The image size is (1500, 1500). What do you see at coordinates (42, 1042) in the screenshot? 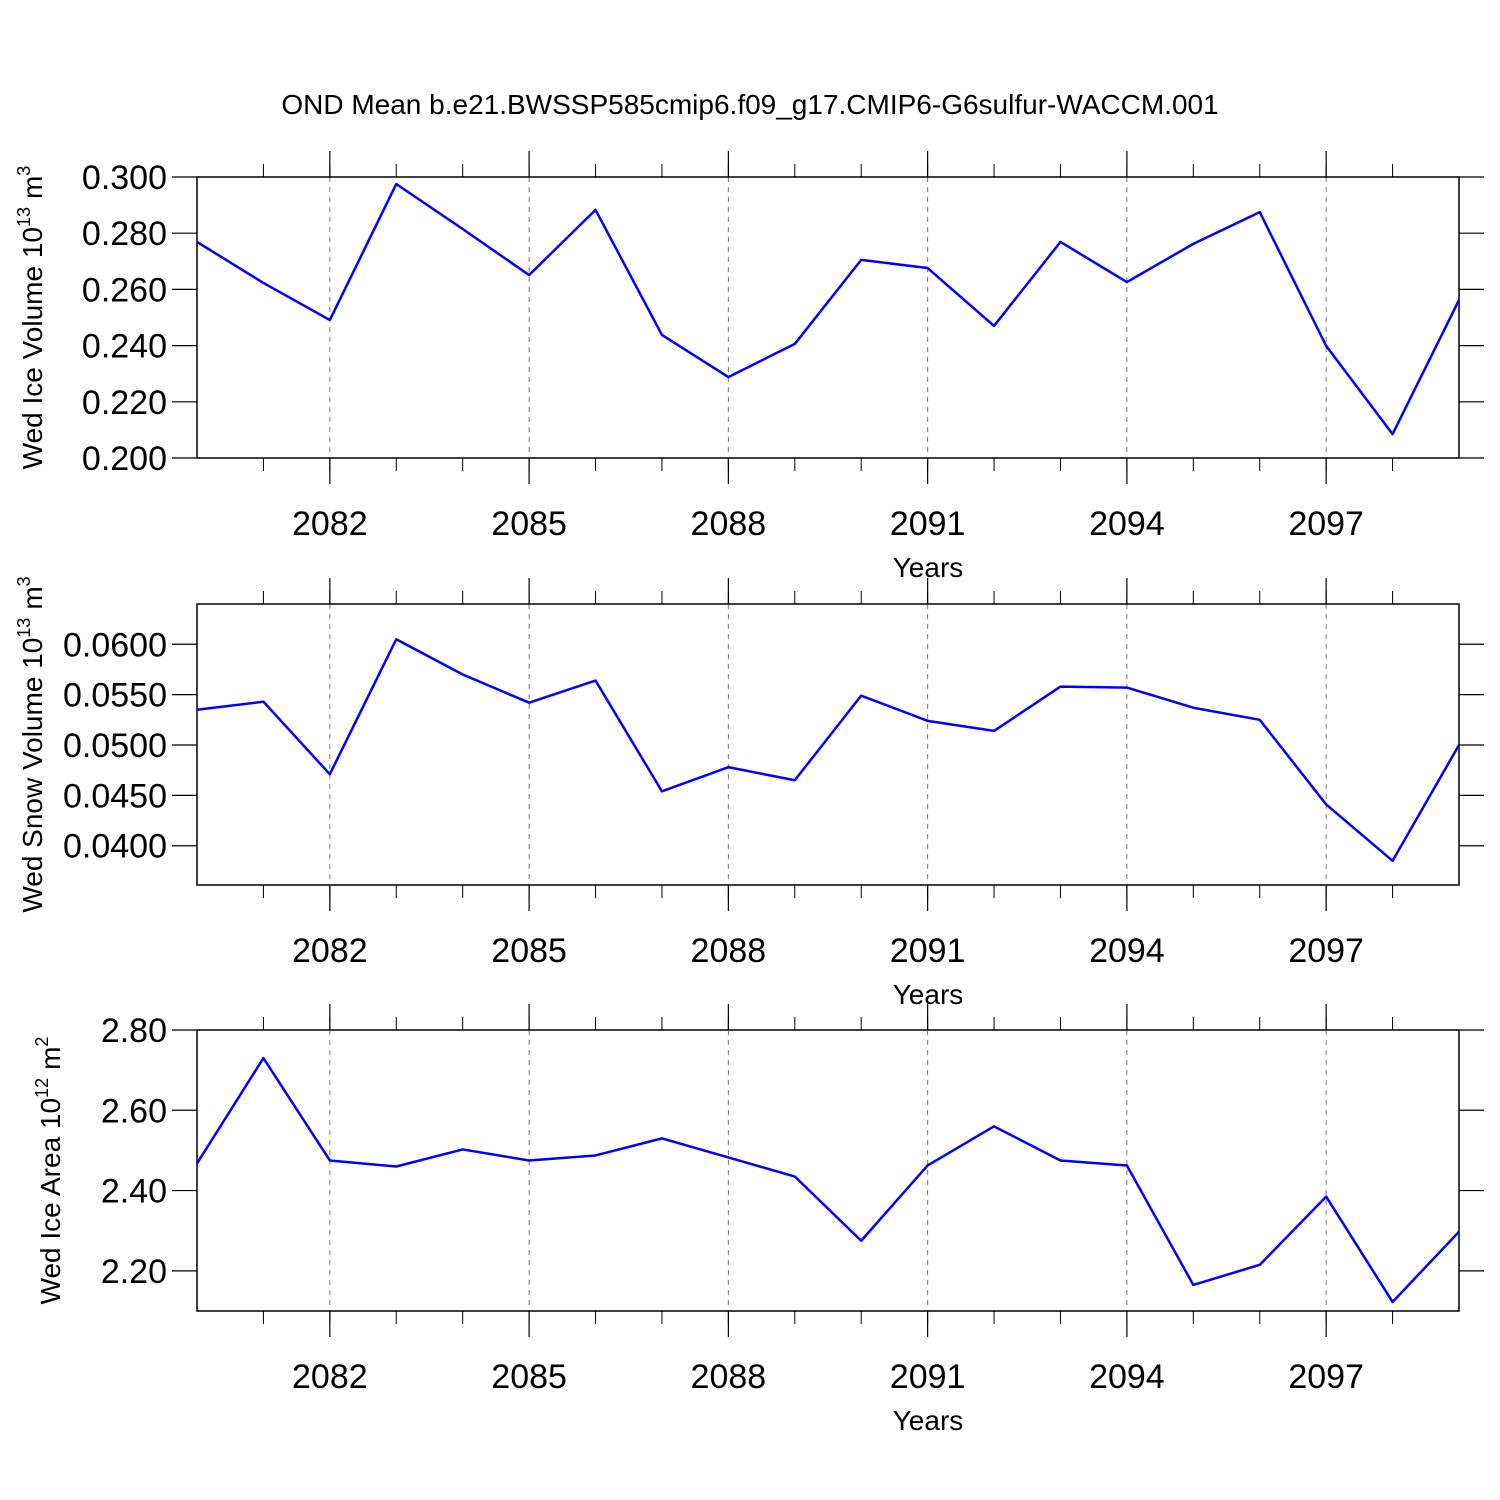
I see `y-label-exp: 2` at bounding box center [42, 1042].